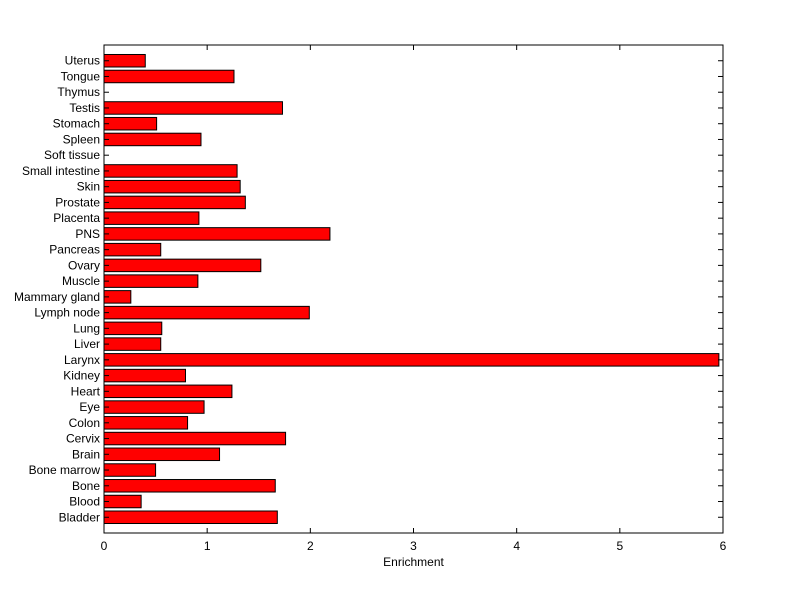 This screenshot has height=599, width=800. Describe the element at coordinates (74, 250) in the screenshot. I see `y-tick-label: Pancreas` at that location.